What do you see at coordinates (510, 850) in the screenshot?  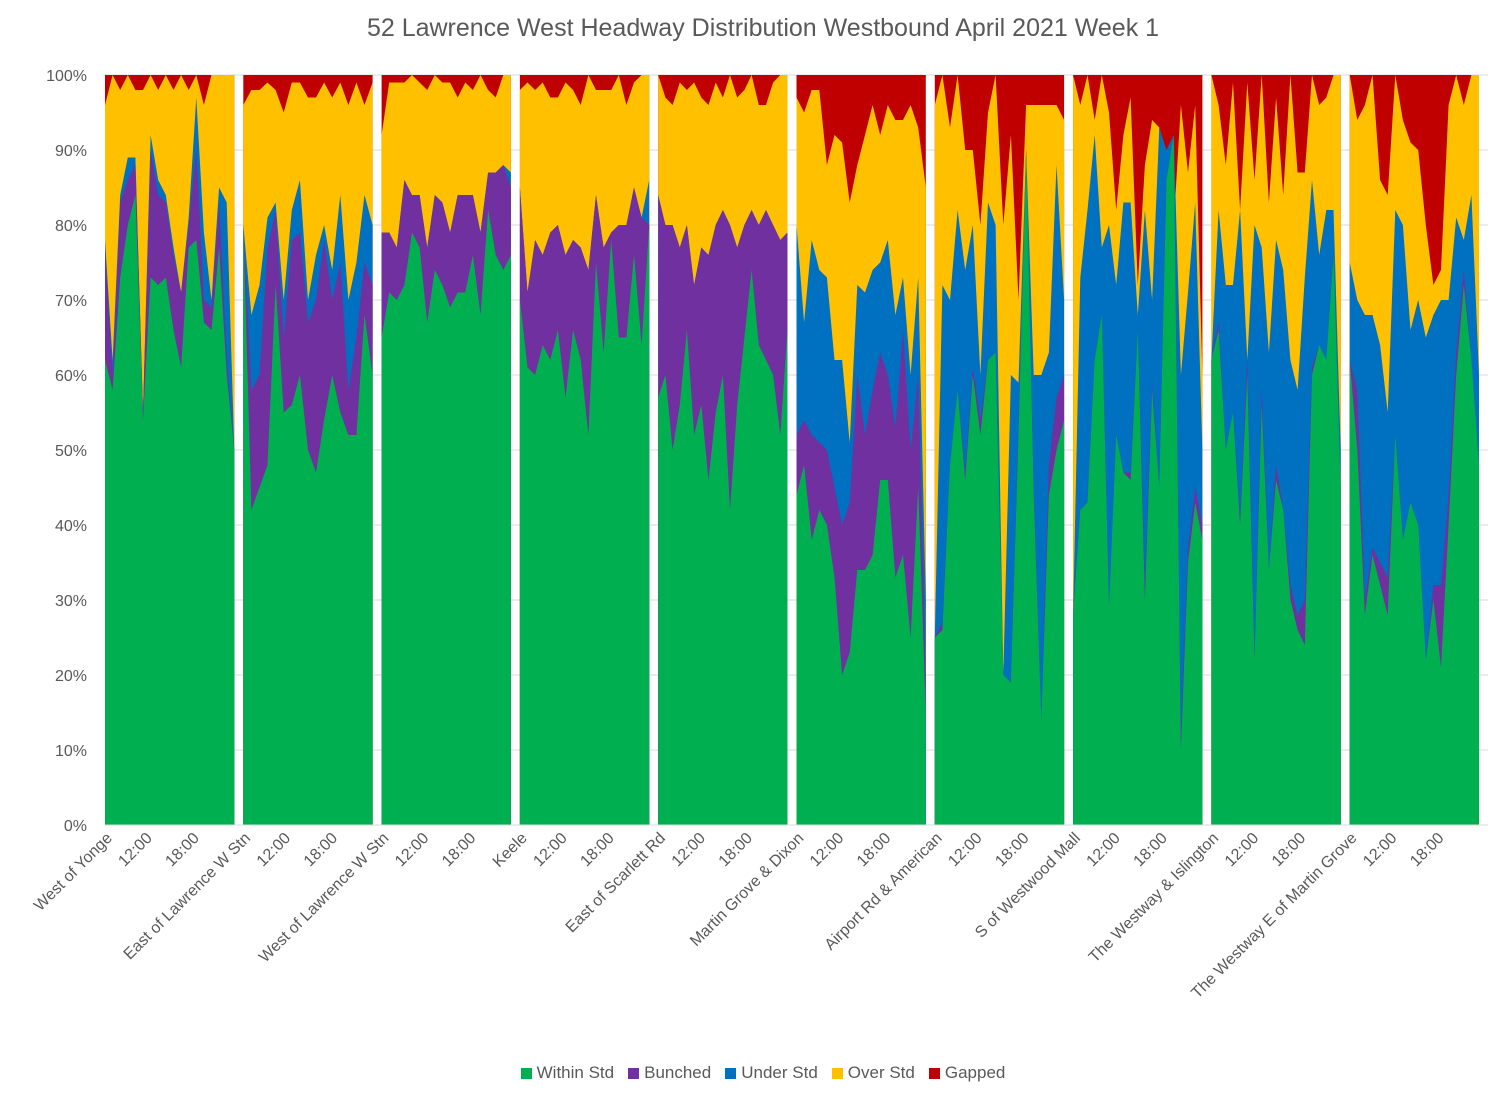 I see `x-tick-stop-label: Keele` at bounding box center [510, 850].